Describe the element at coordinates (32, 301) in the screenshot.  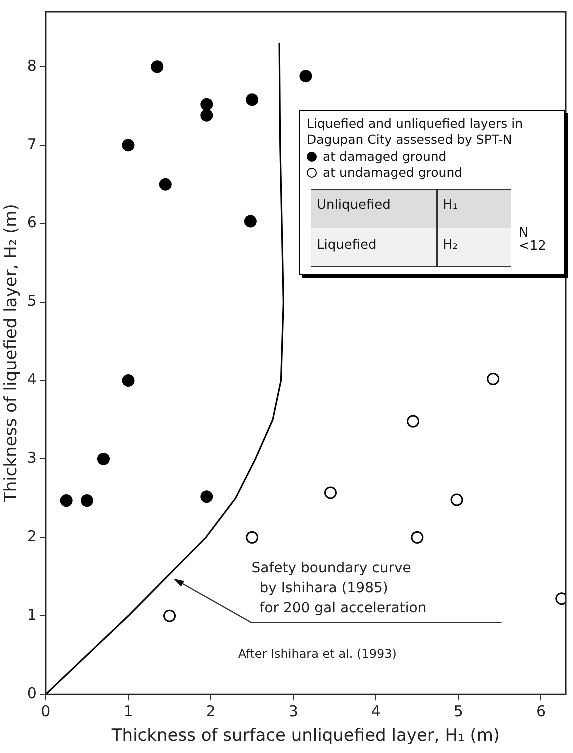
I see `y-tick-label: 5` at that location.